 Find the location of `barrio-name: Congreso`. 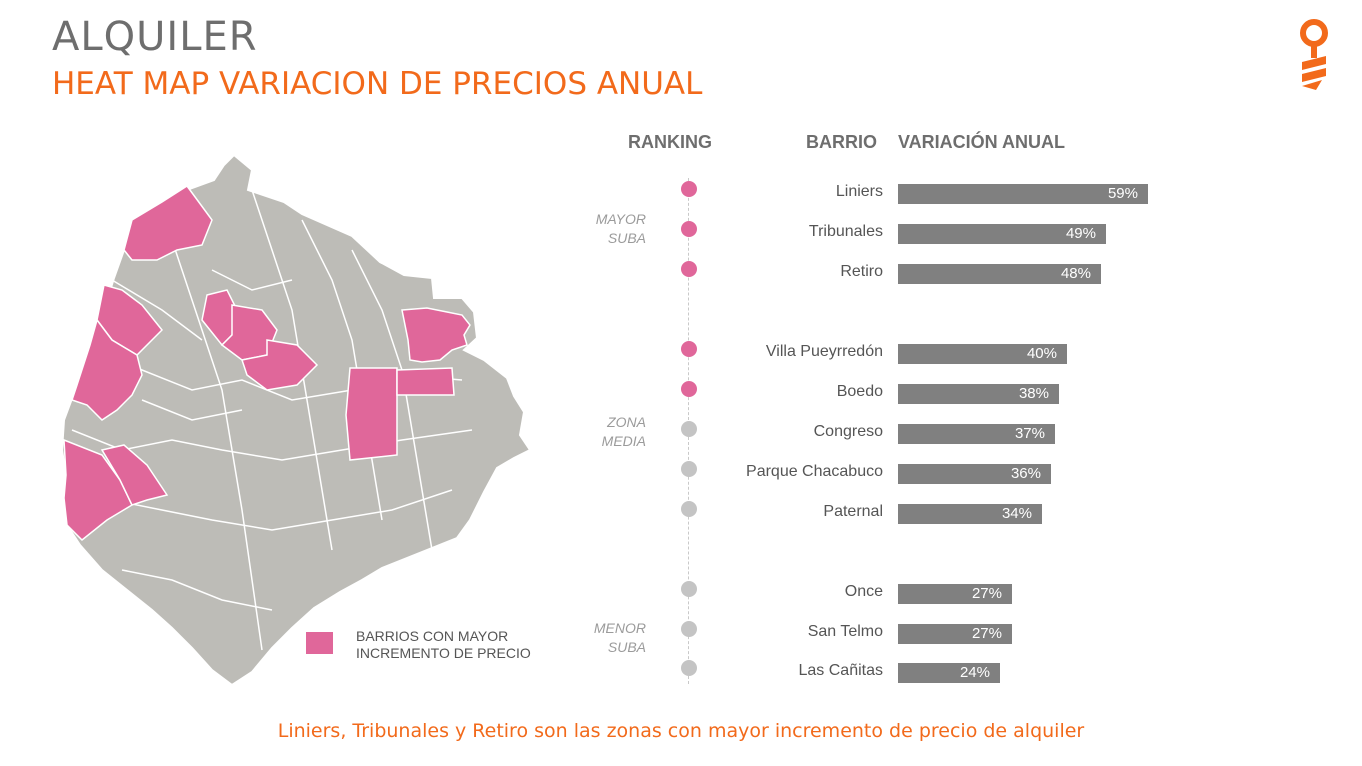

barrio-name: Congreso is located at coordinates (848, 431).